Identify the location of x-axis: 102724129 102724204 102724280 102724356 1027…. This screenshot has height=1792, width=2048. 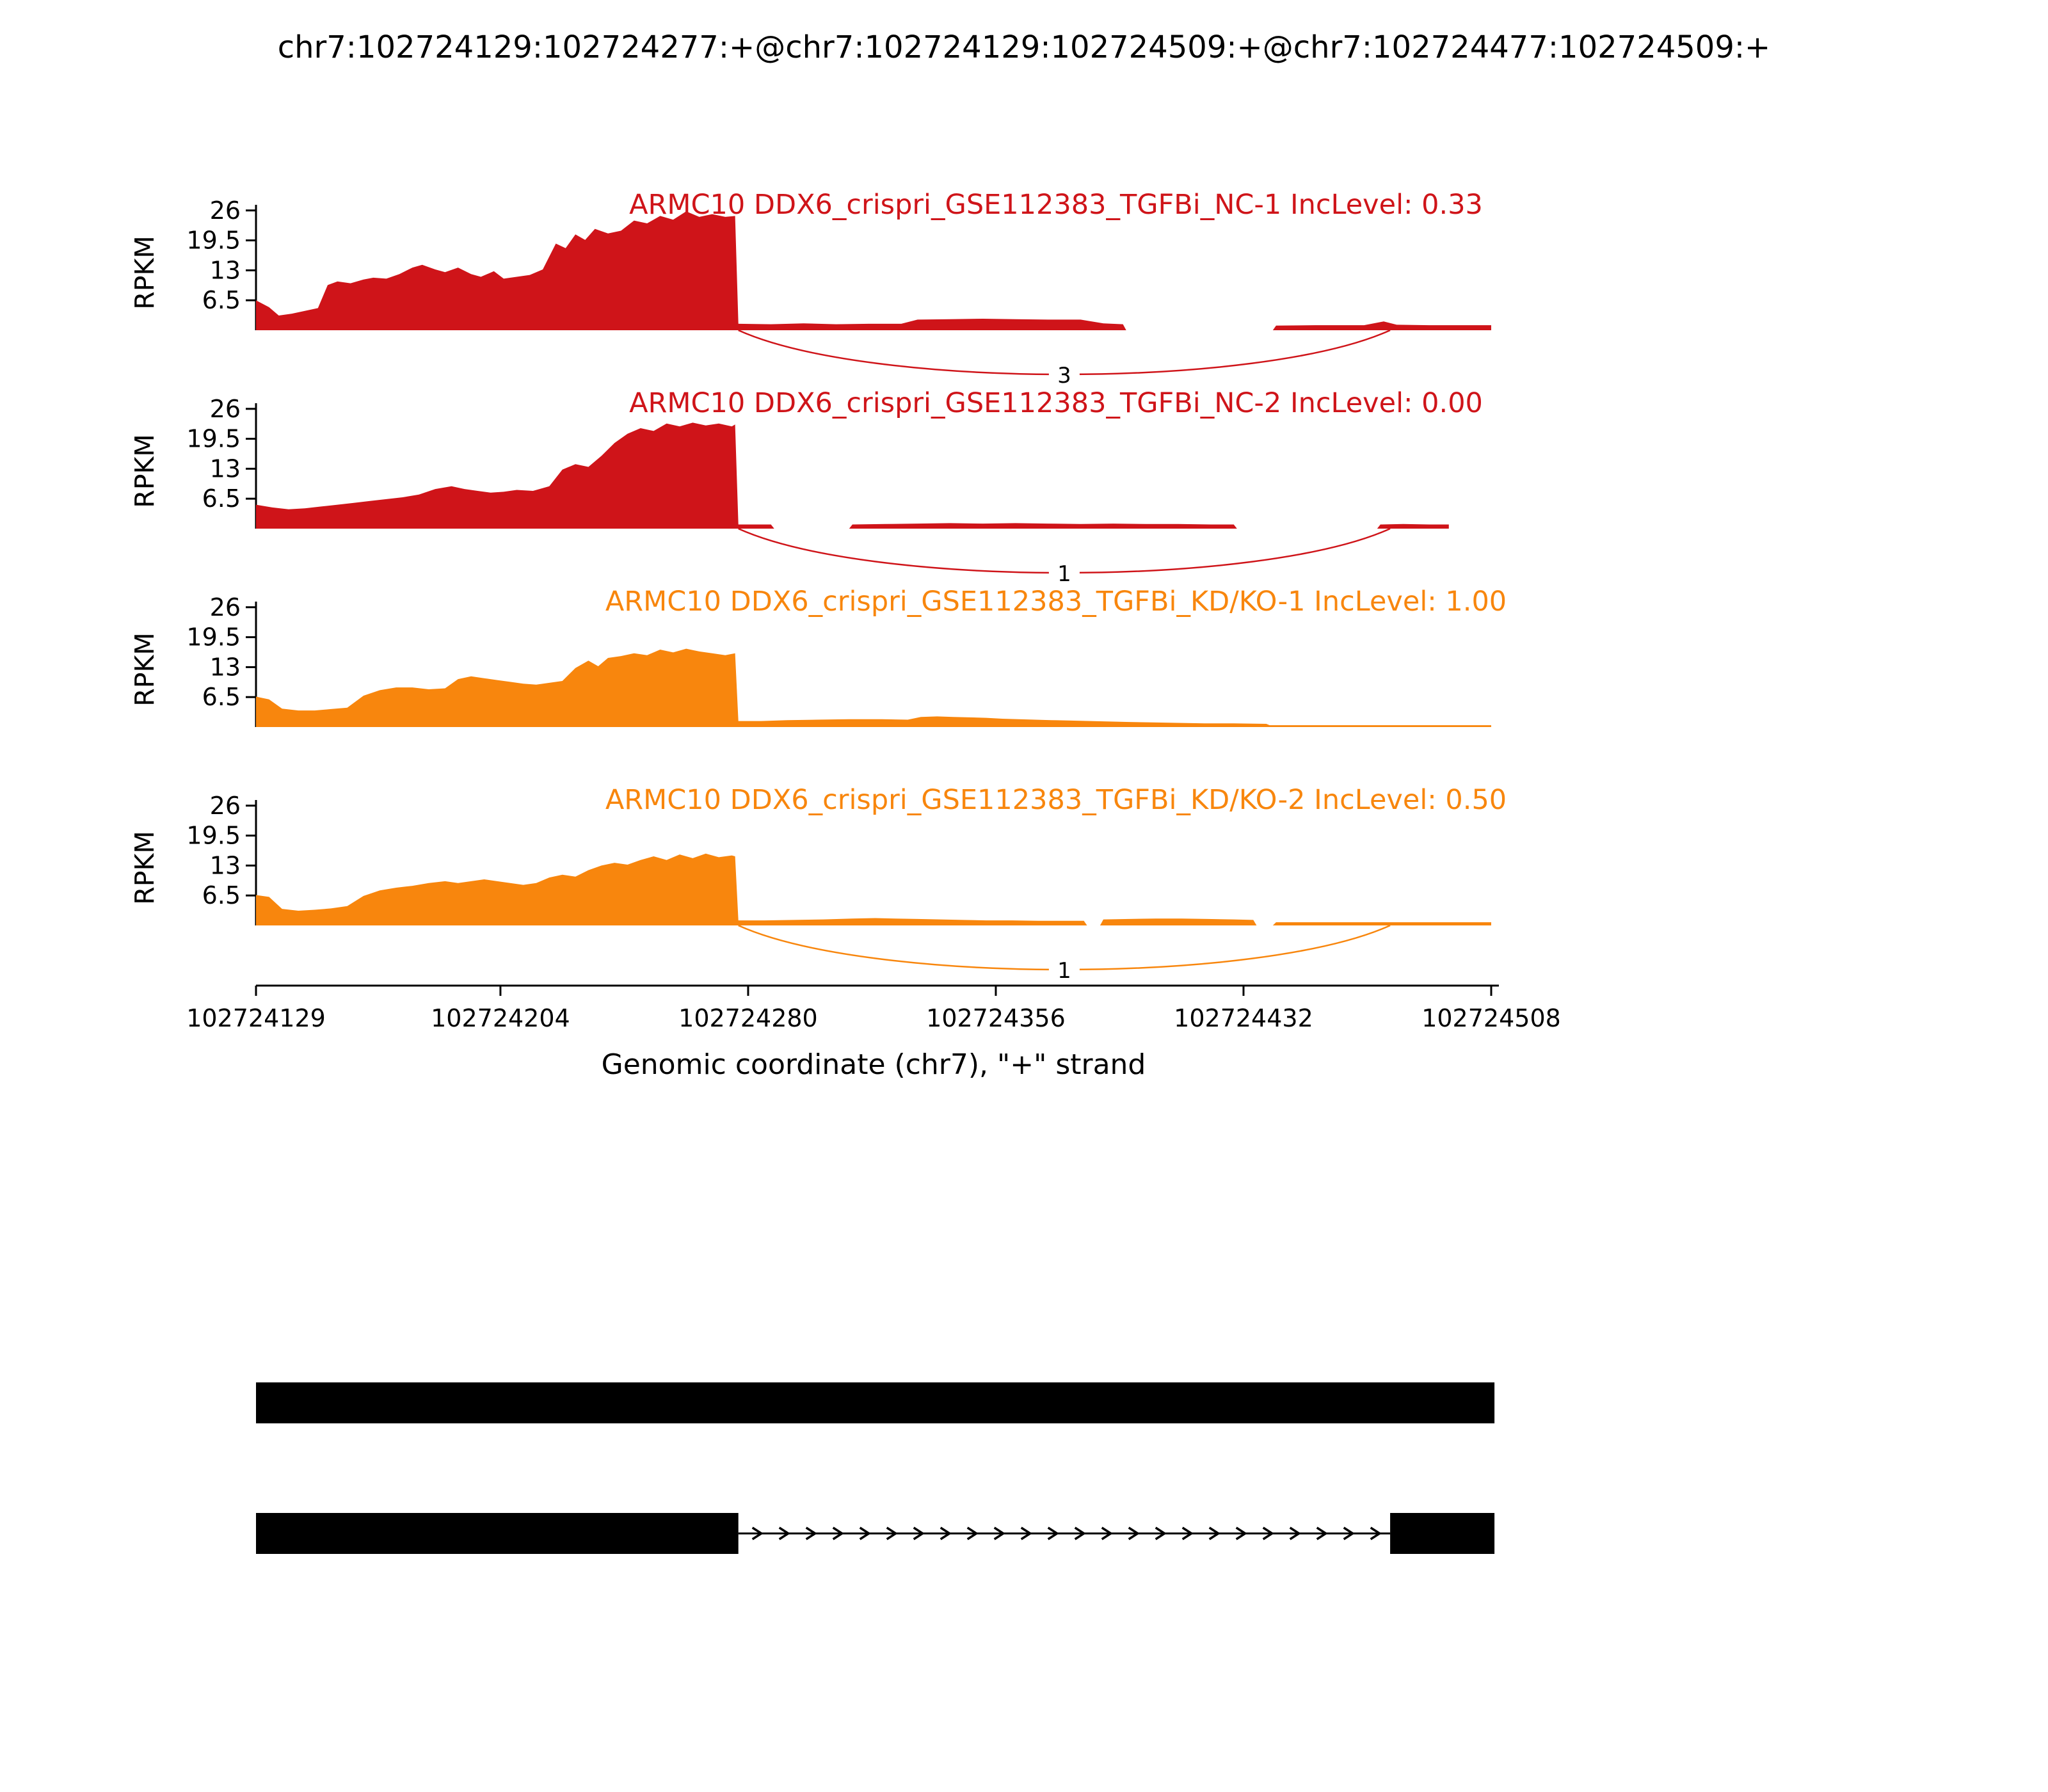
(873, 1032).